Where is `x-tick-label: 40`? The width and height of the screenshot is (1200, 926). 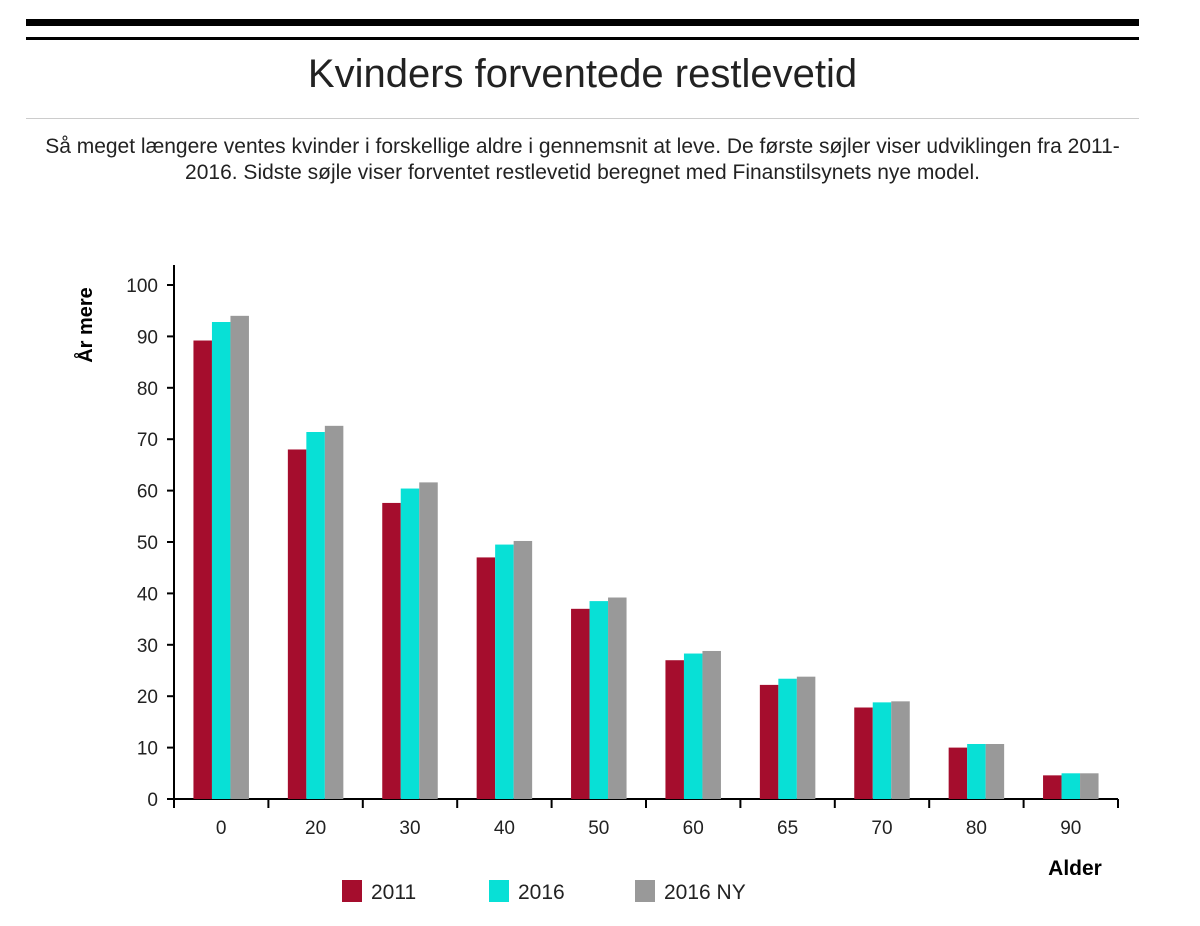 x-tick-label: 40 is located at coordinates (504, 828).